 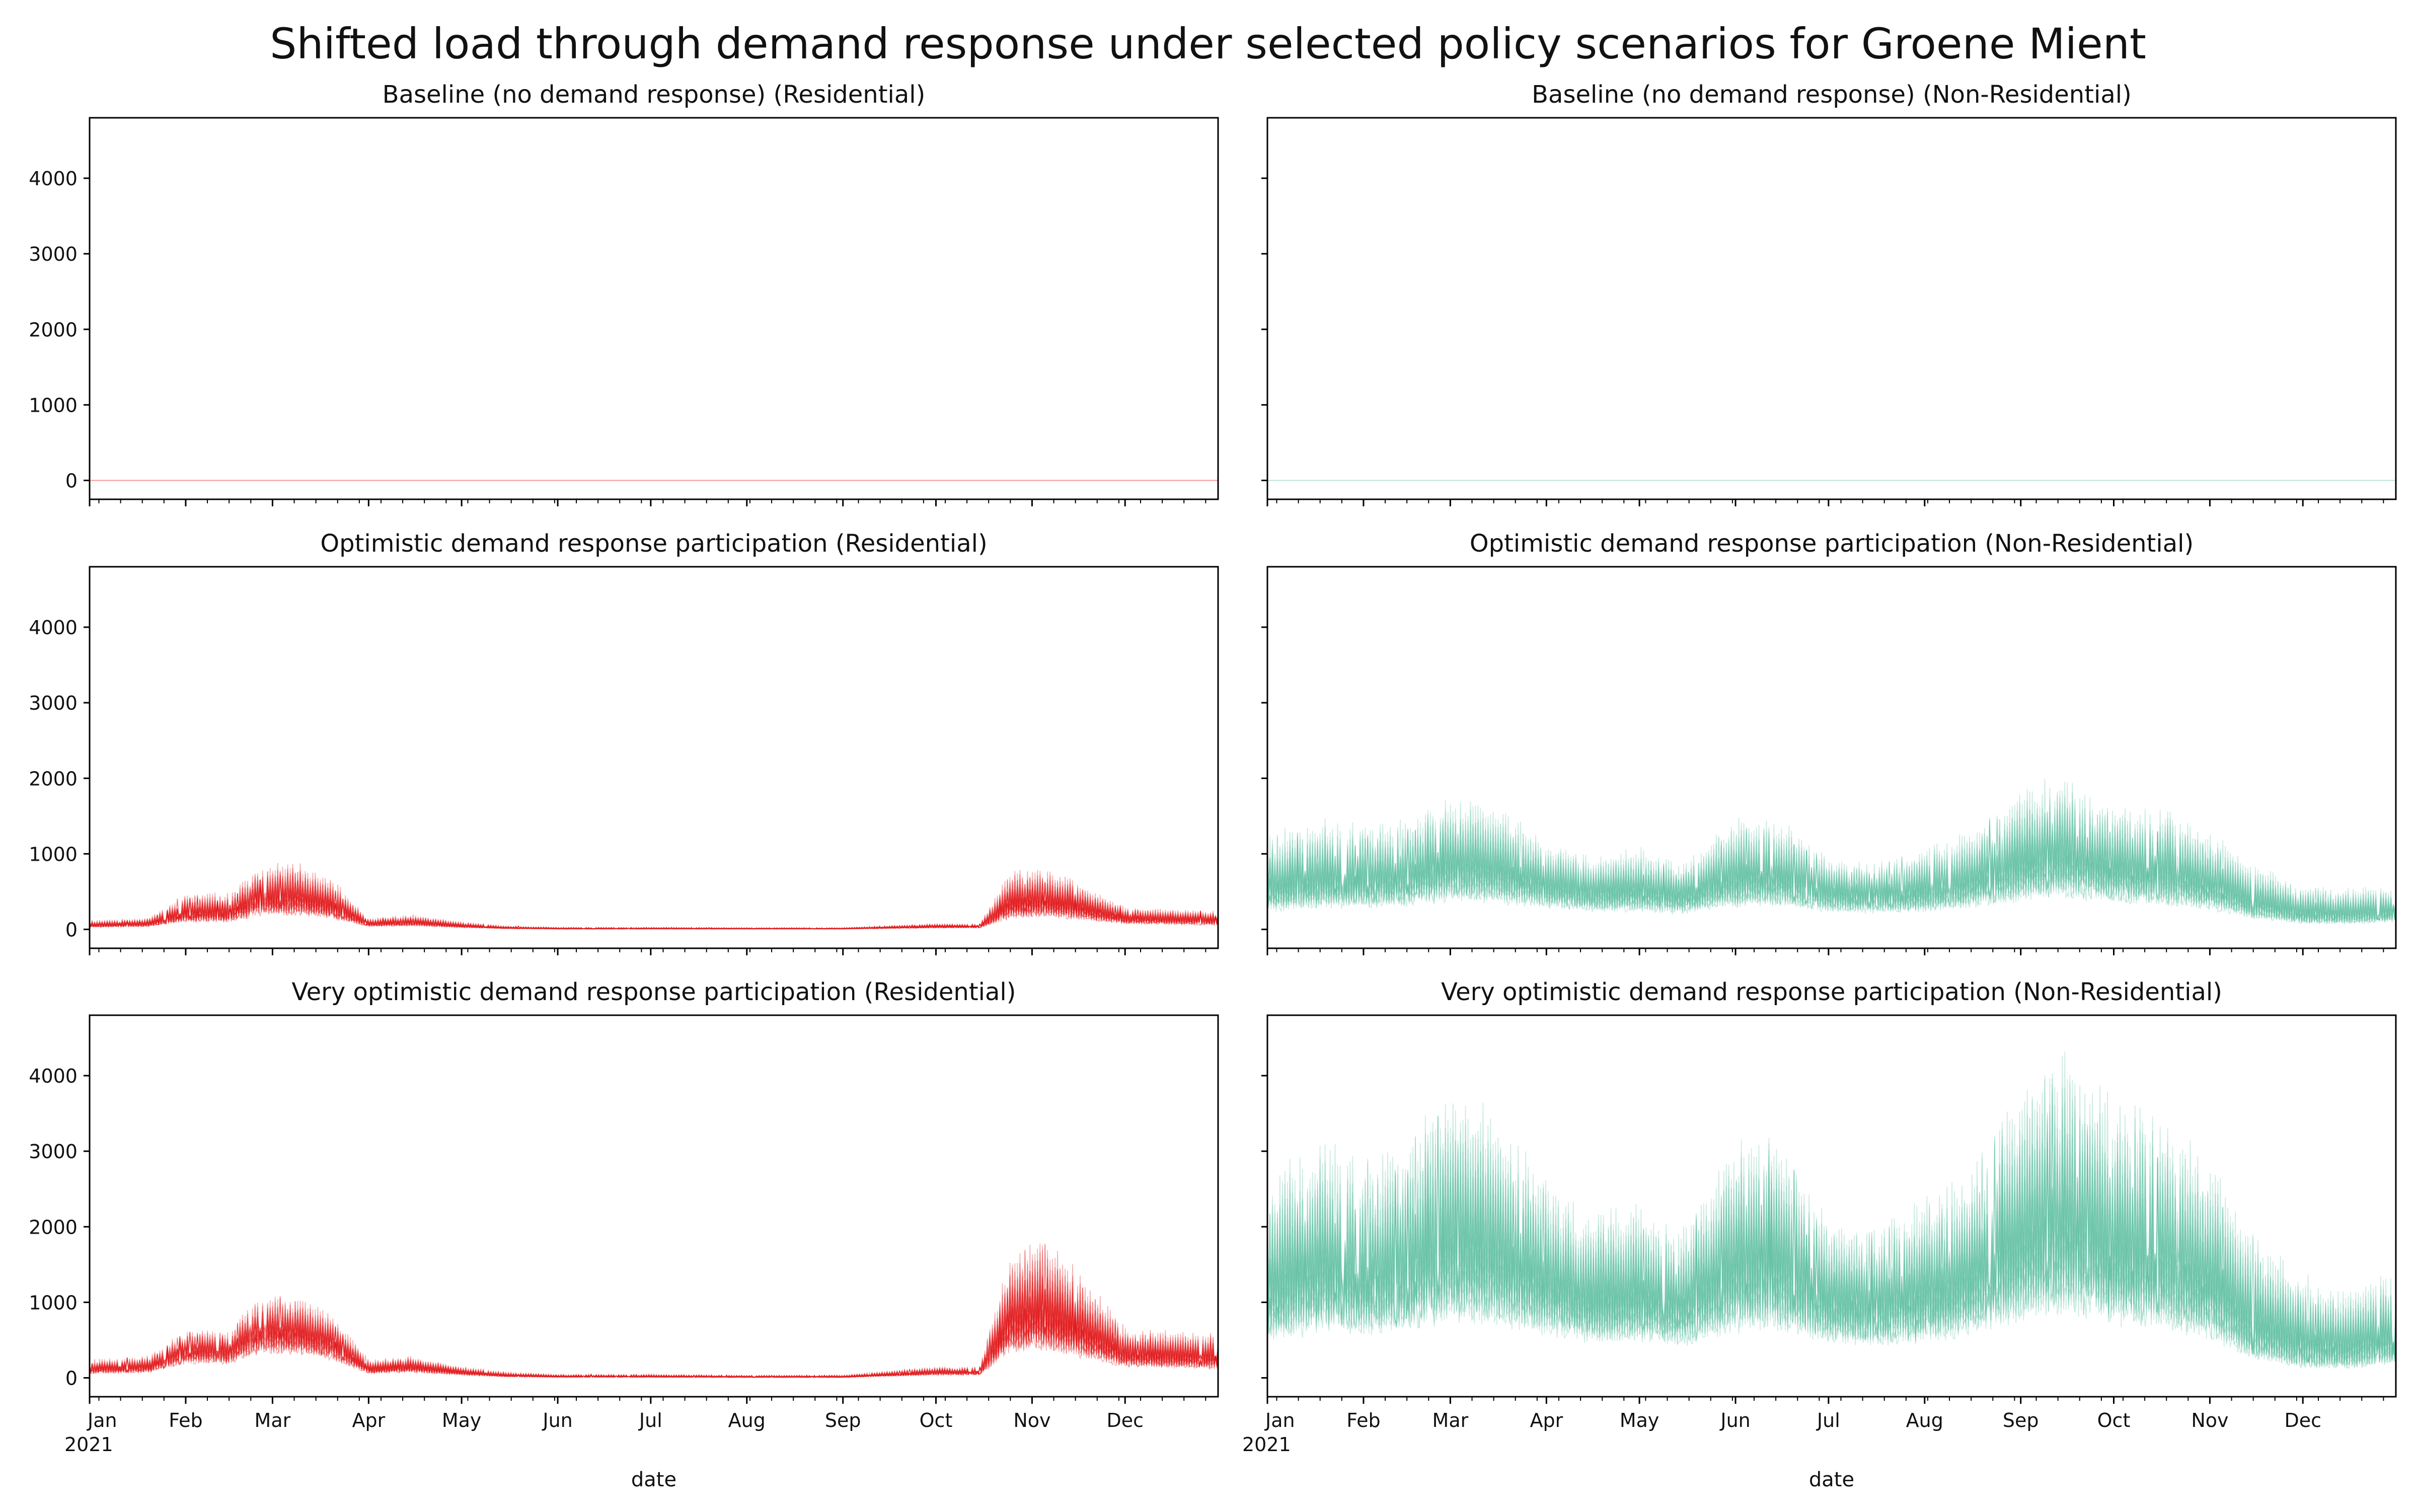 What do you see at coordinates (53, 1076) in the screenshot?
I see `y-tick-label: 4000` at bounding box center [53, 1076].